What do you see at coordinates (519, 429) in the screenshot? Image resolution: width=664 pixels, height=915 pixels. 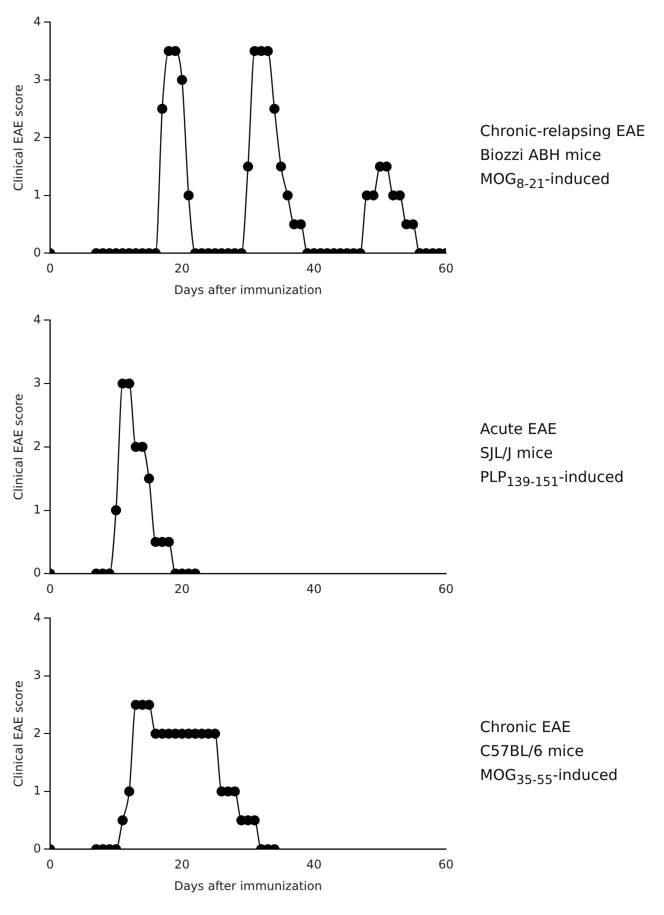 I see `text: Acute EAE` at bounding box center [519, 429].